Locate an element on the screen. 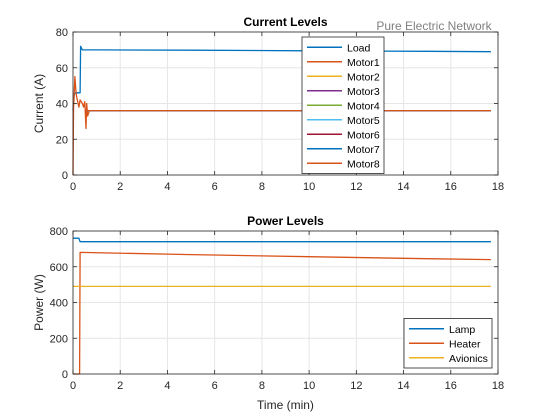 The height and width of the screenshot is (420, 560). legend-label-lamp: Lamp is located at coordinates (462, 330).